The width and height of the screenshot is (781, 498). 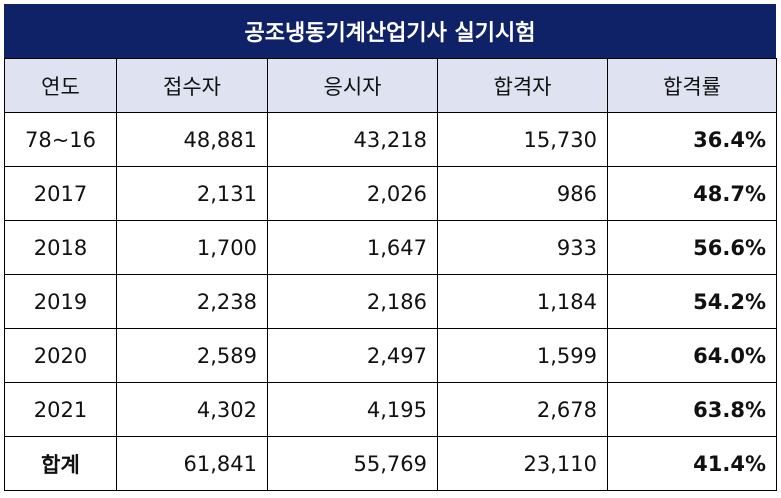 I want to click on cell-year: 2020, so click(x=60, y=355).